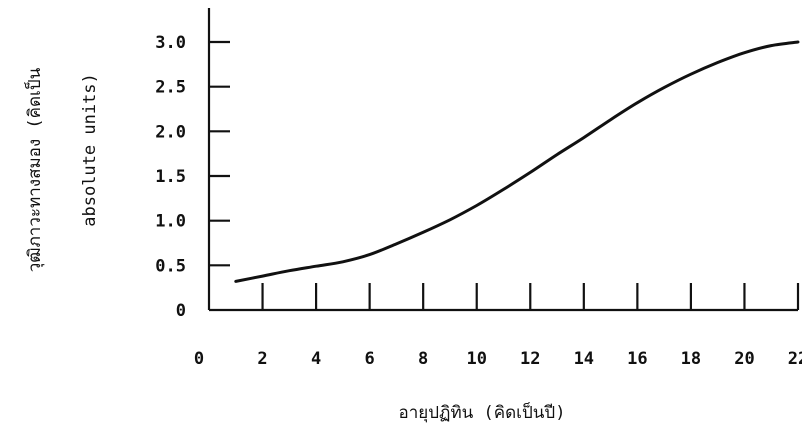  I want to click on y-tick-label: 1.5, so click(170, 177).